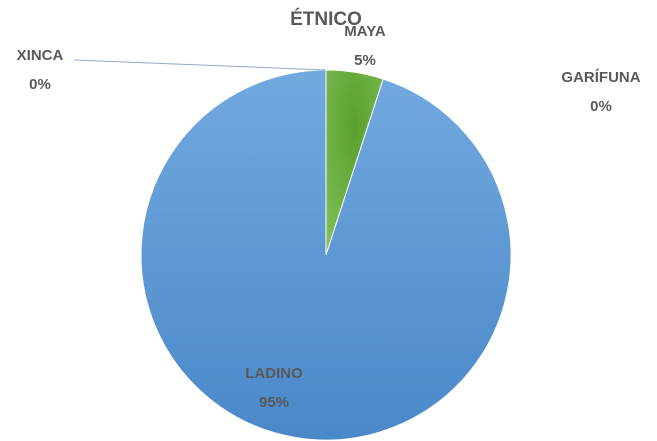 This screenshot has height=441, width=657. What do you see at coordinates (365, 60) in the screenshot?
I see `value-label: 5%` at bounding box center [365, 60].